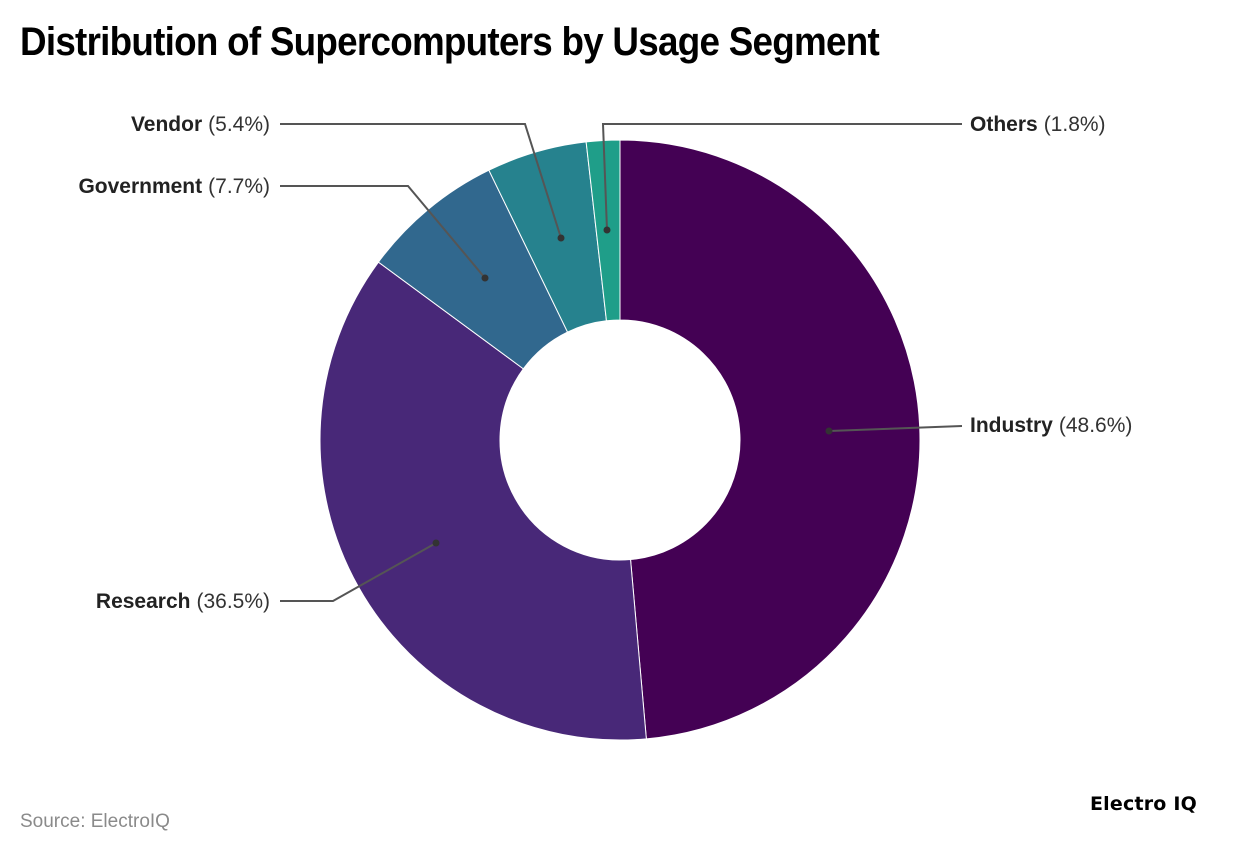 The image size is (1240, 856). Describe the element at coordinates (95, 821) in the screenshot. I see `source-note: Source: ElectroIQ` at that location.